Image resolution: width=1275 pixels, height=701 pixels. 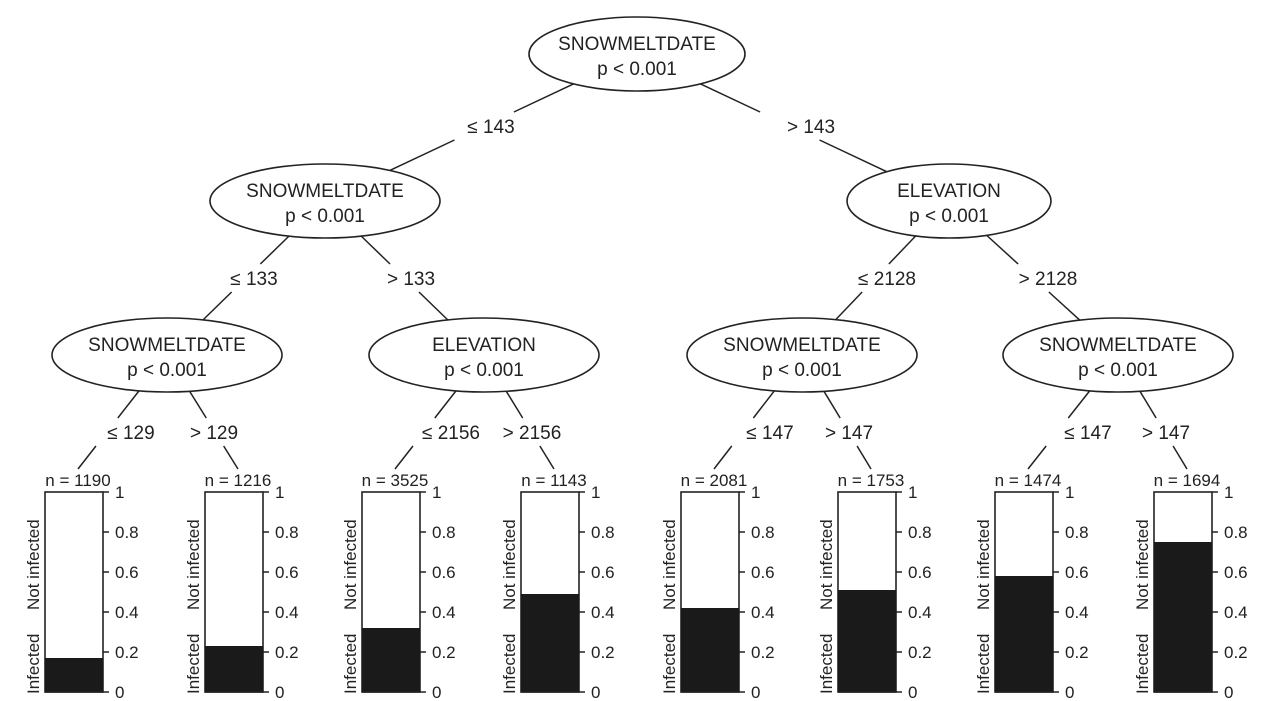 What do you see at coordinates (1048, 279) in the screenshot?
I see `edge-label: > 2128` at bounding box center [1048, 279].